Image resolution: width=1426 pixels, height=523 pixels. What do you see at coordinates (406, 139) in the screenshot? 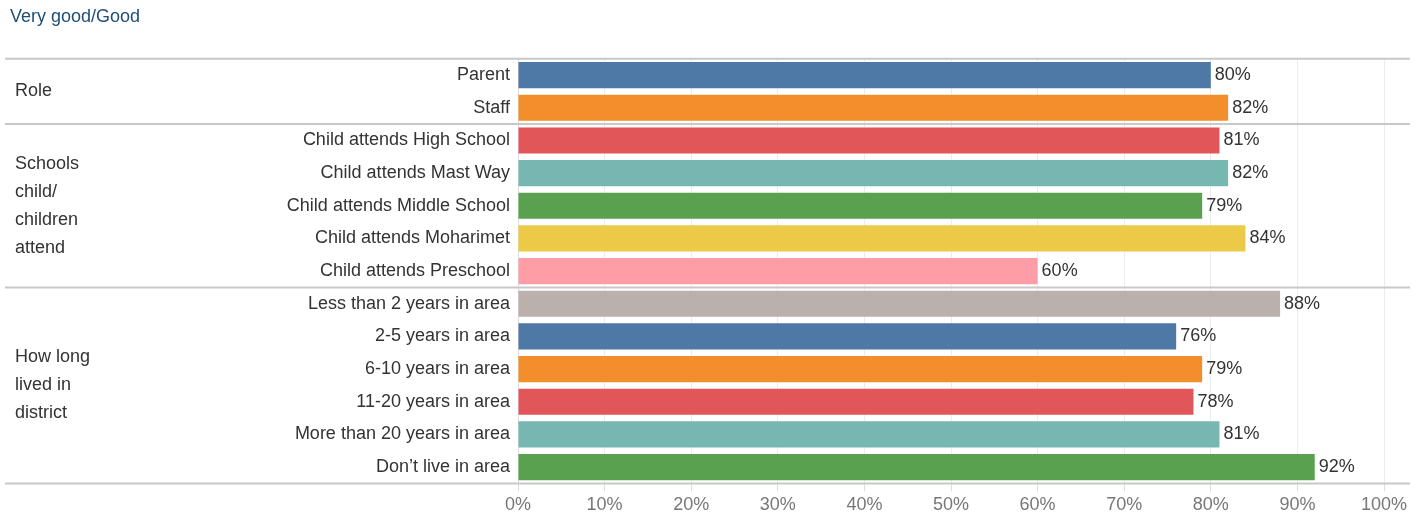
I see `y-tick-label: Child attends High School` at bounding box center [406, 139].